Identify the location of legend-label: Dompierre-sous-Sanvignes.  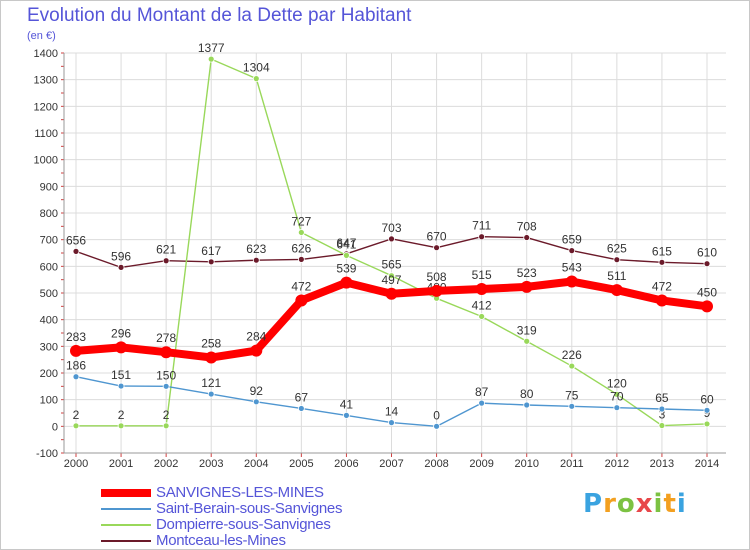
(243, 524).